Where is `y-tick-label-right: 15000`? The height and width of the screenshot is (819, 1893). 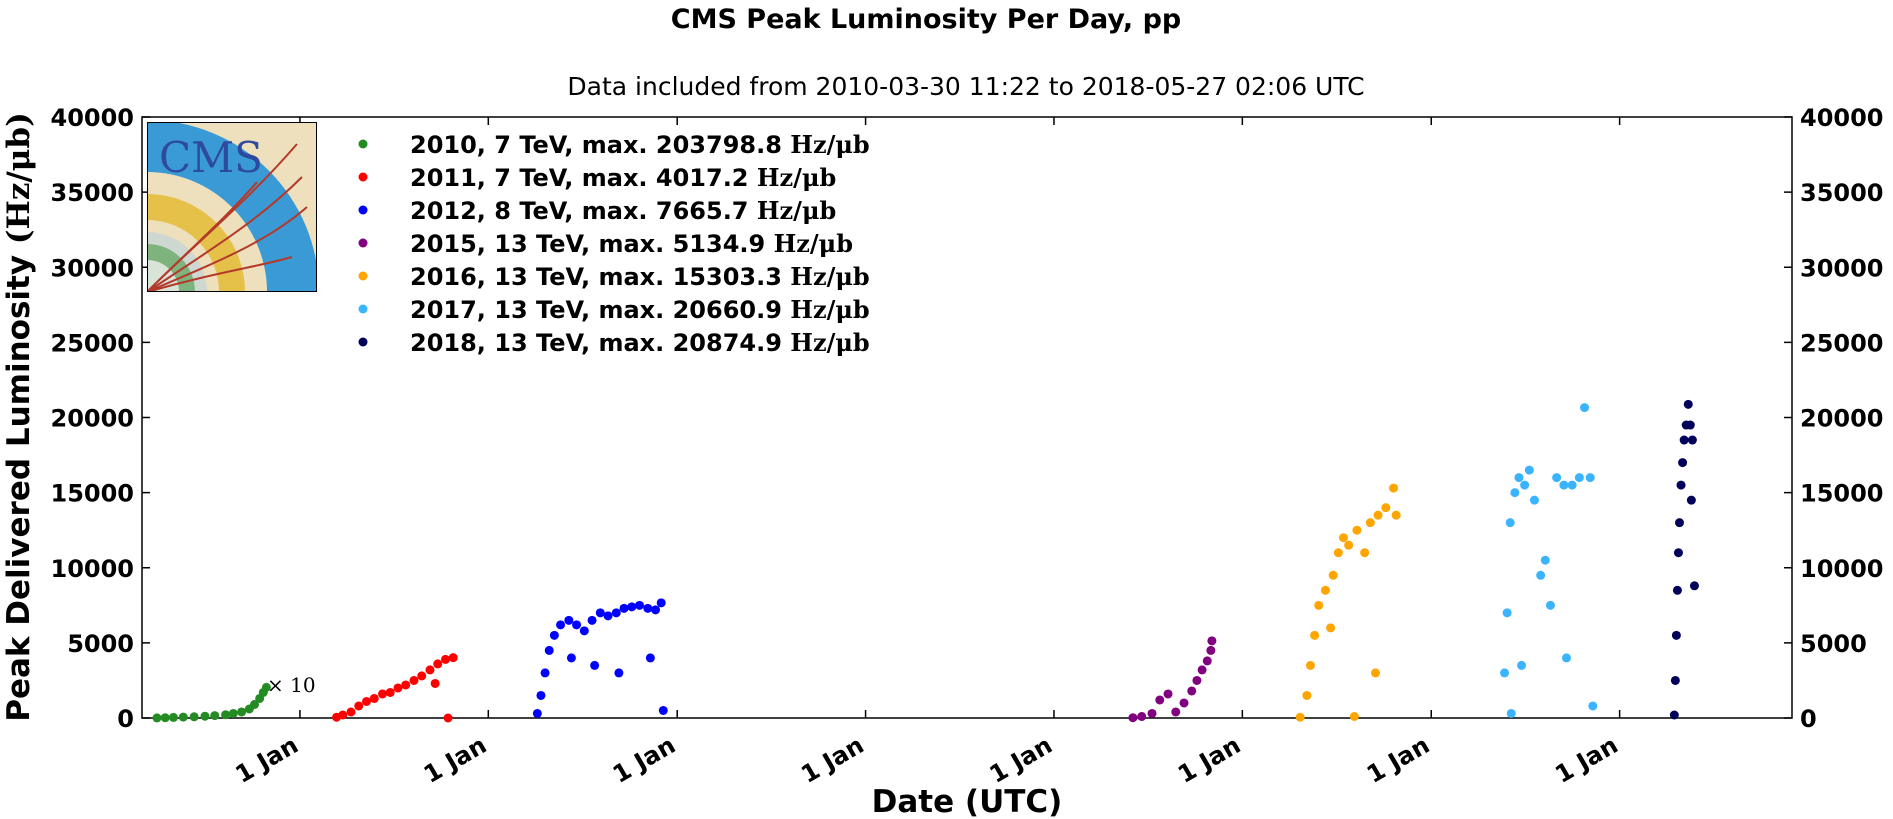
y-tick-label-right: 15000 is located at coordinates (1842, 494).